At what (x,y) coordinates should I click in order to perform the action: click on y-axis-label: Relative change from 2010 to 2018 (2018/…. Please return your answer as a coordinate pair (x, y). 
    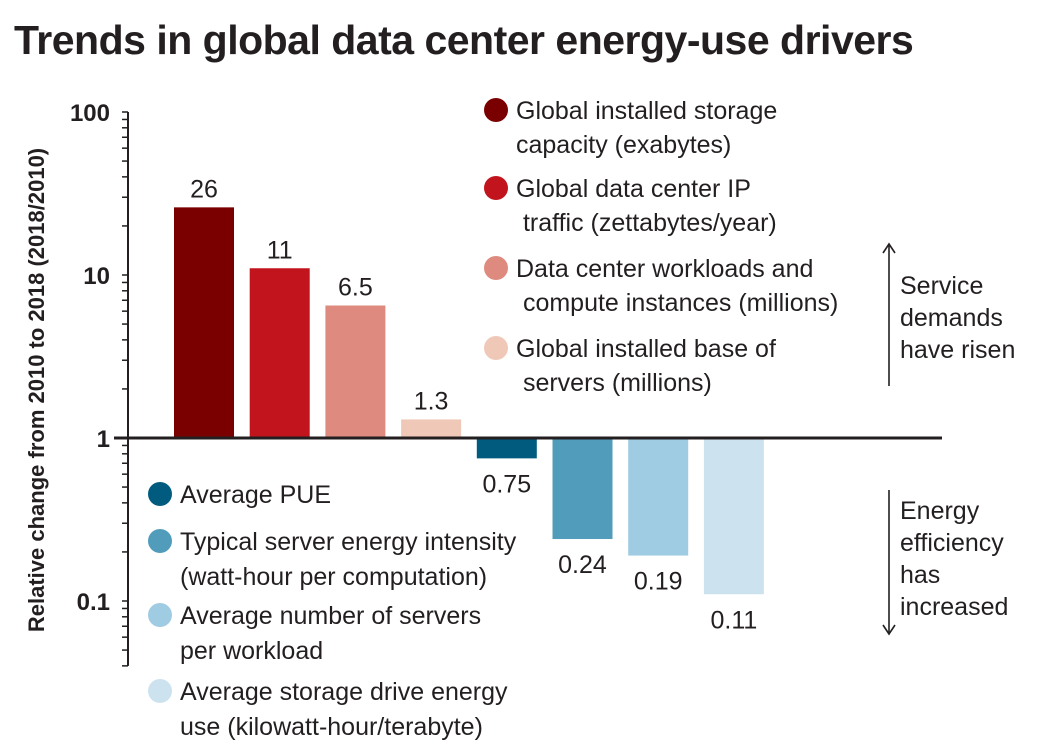
    Looking at the image, I should click on (36, 390).